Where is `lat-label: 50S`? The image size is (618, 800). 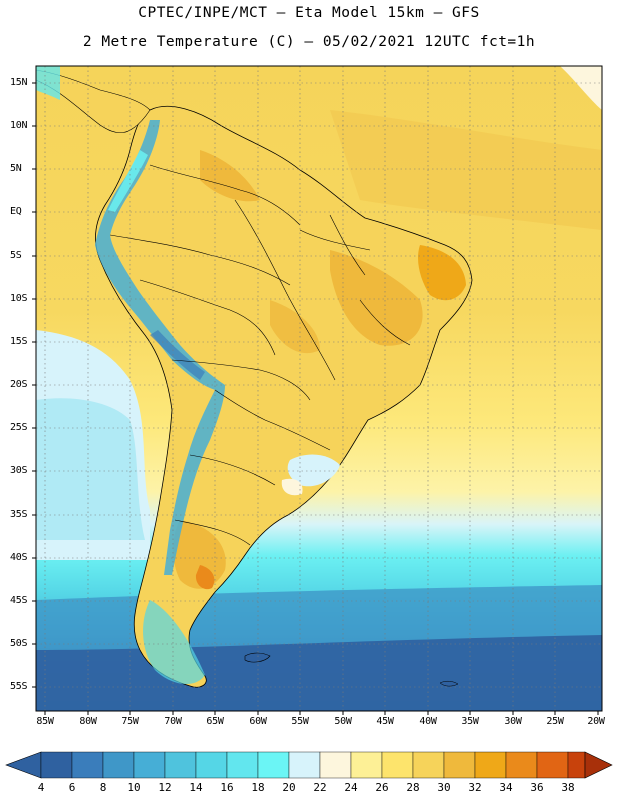
lat-label: 50S is located at coordinates (19, 643).